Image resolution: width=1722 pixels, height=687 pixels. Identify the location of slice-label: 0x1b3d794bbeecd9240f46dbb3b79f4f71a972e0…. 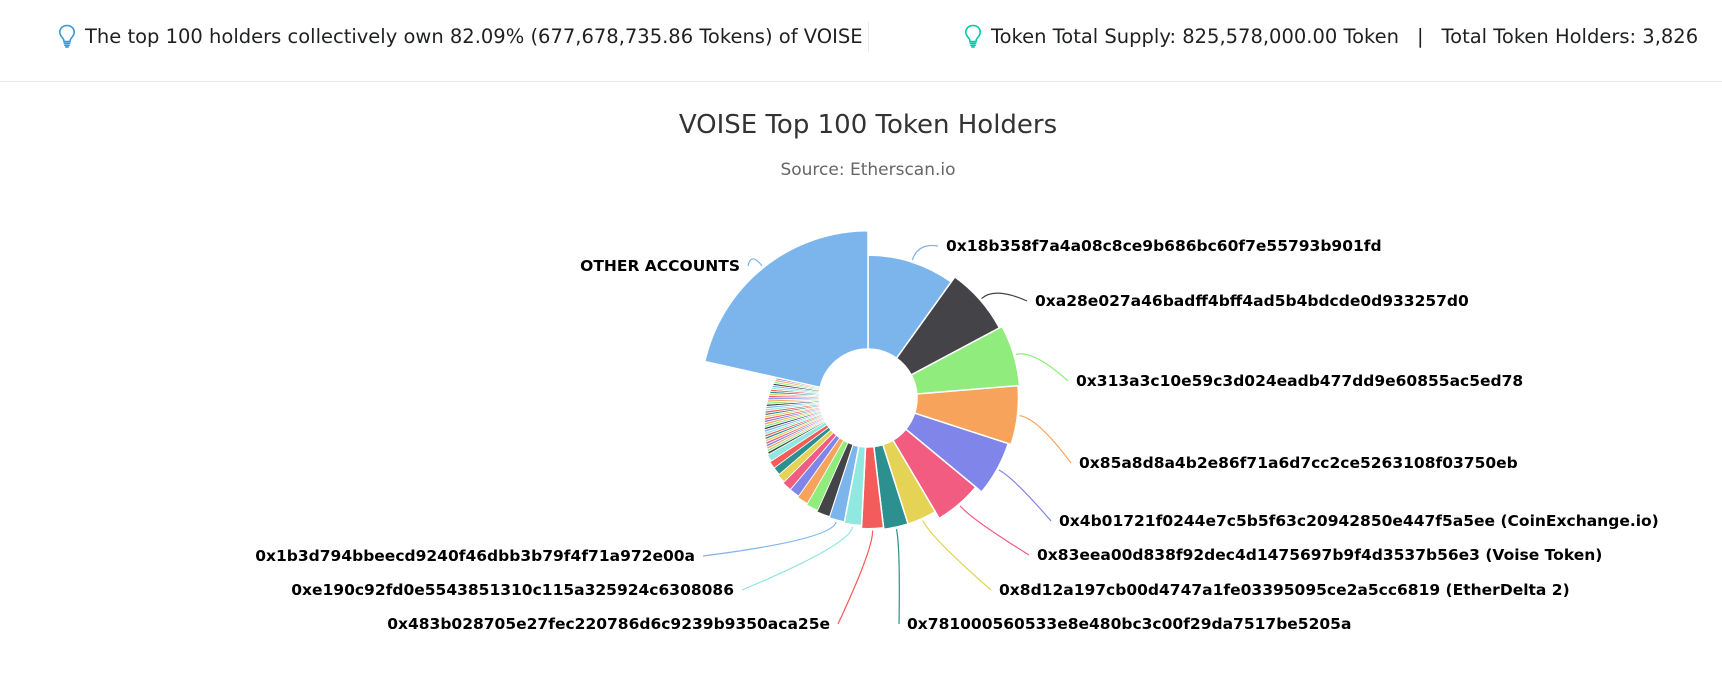
(475, 556).